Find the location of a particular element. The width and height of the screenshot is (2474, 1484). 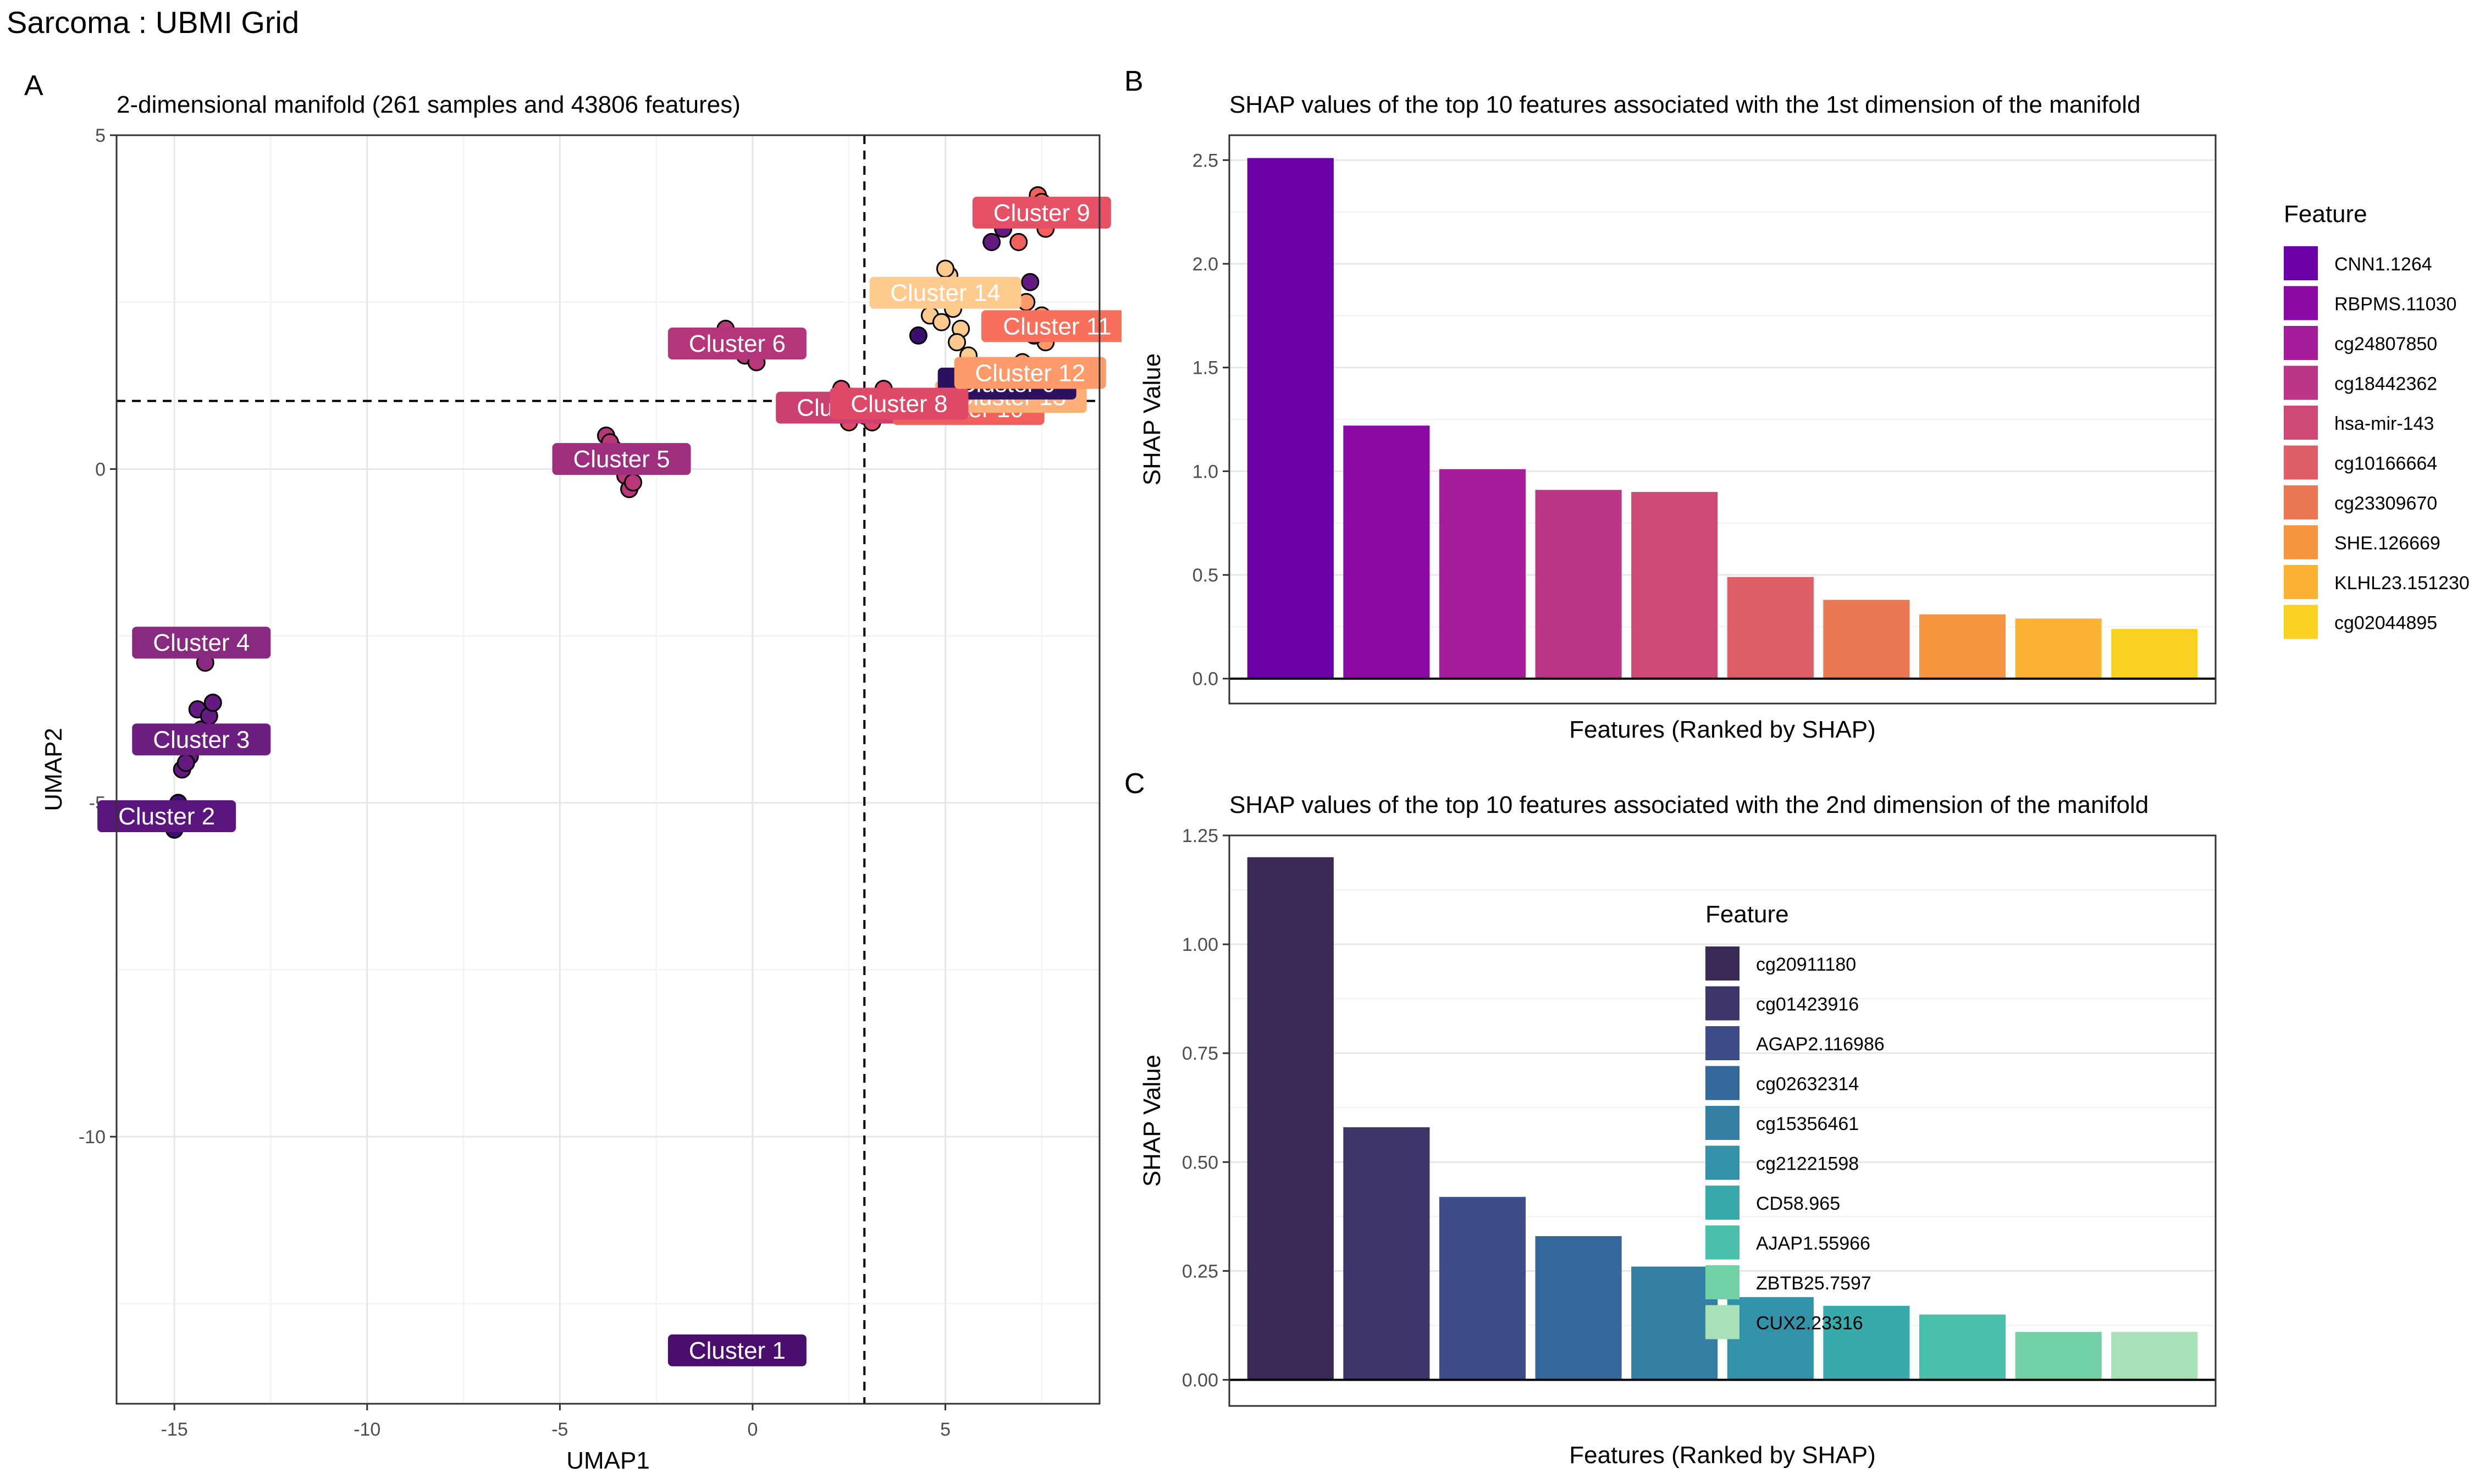

y-tick-label: 0.5 is located at coordinates (1205, 575).